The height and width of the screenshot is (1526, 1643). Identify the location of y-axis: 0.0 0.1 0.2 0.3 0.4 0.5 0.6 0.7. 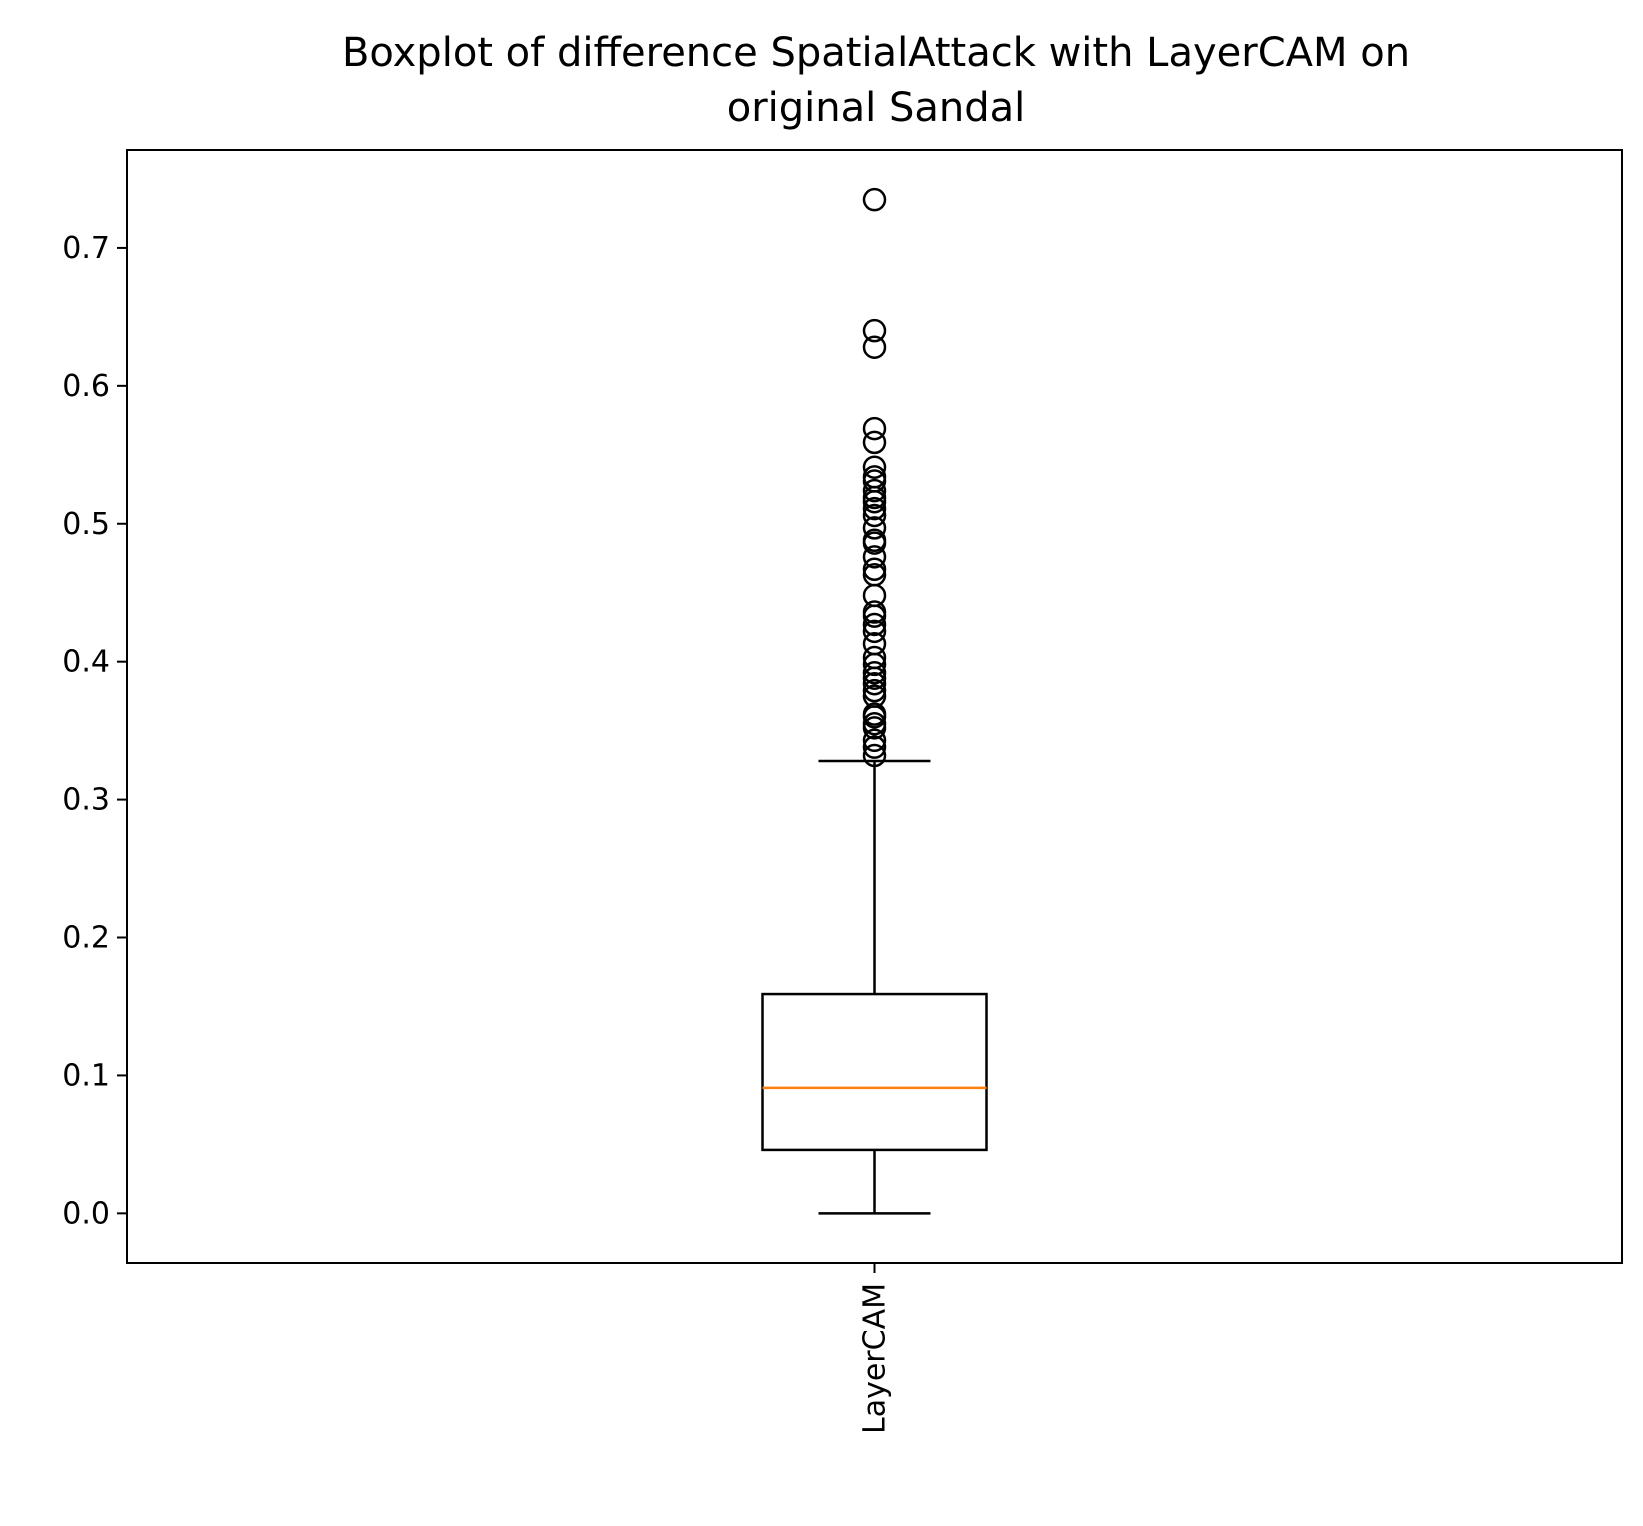
(94, 731).